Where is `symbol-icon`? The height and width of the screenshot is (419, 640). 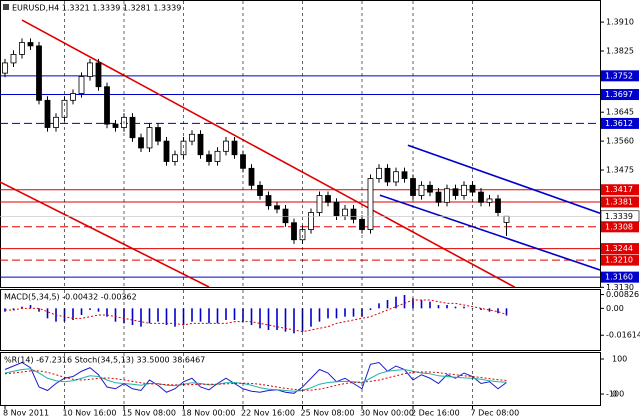 symbol-icon is located at coordinates (6, 7).